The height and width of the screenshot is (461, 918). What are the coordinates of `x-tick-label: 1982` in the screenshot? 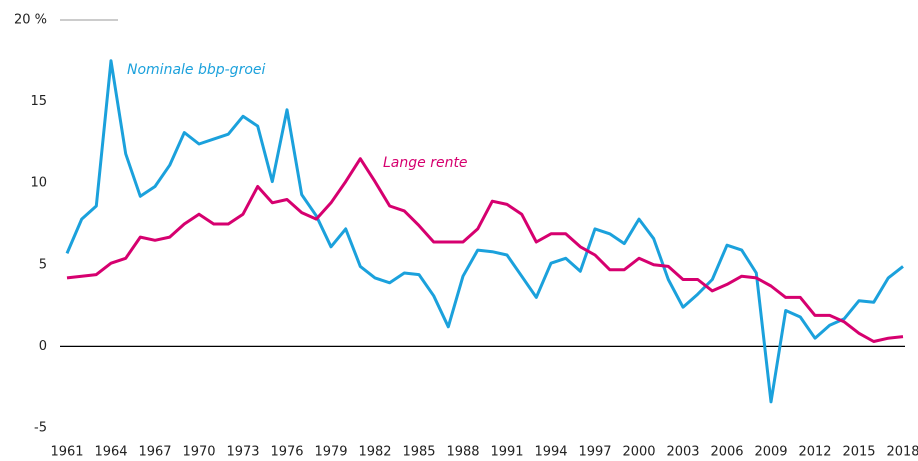 It's located at (374, 452).